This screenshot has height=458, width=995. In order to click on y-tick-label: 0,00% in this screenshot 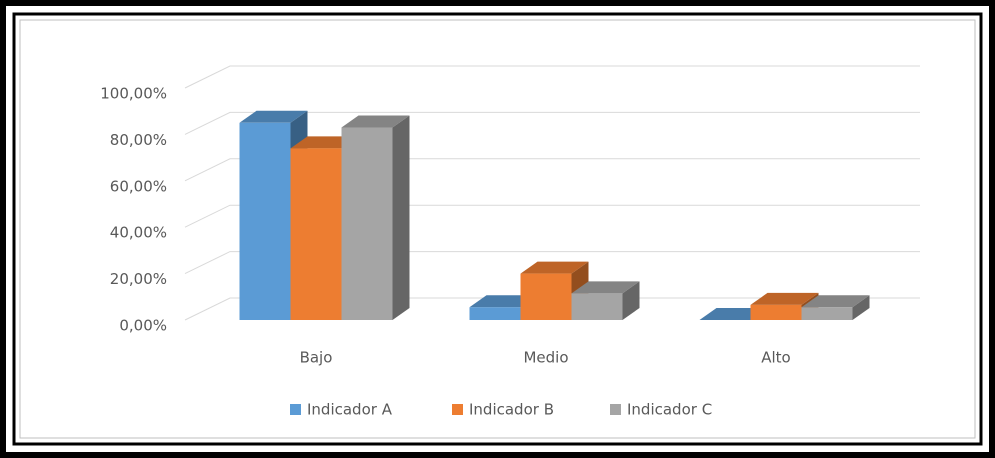, I will do `click(143, 326)`.